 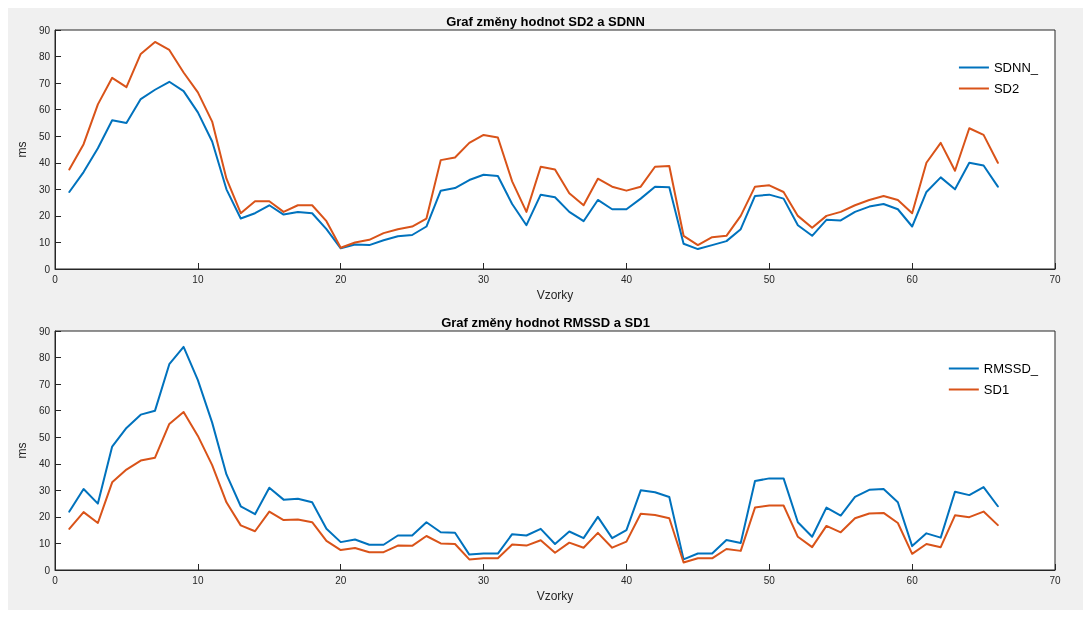 I want to click on legend-label: SD1, so click(x=996, y=389).